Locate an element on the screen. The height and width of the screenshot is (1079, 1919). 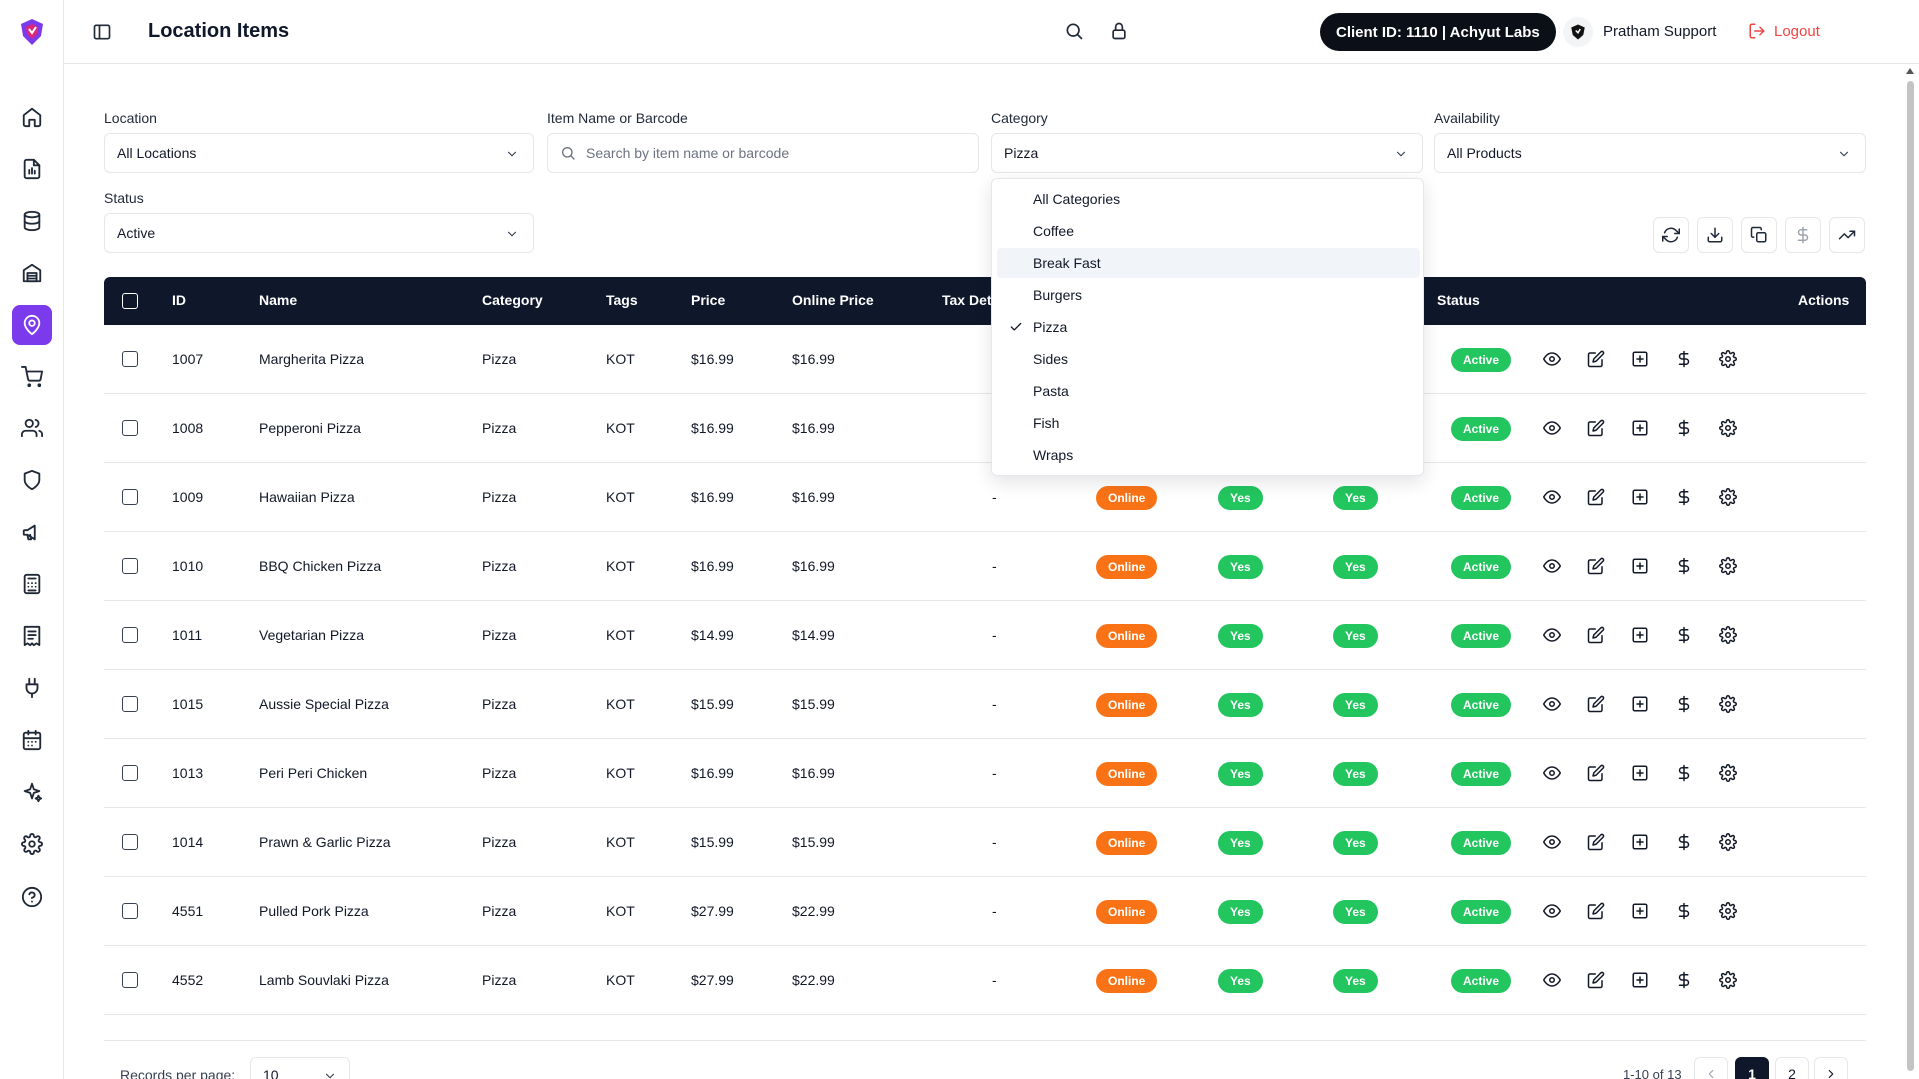
search-input is located at coordinates (776, 153).